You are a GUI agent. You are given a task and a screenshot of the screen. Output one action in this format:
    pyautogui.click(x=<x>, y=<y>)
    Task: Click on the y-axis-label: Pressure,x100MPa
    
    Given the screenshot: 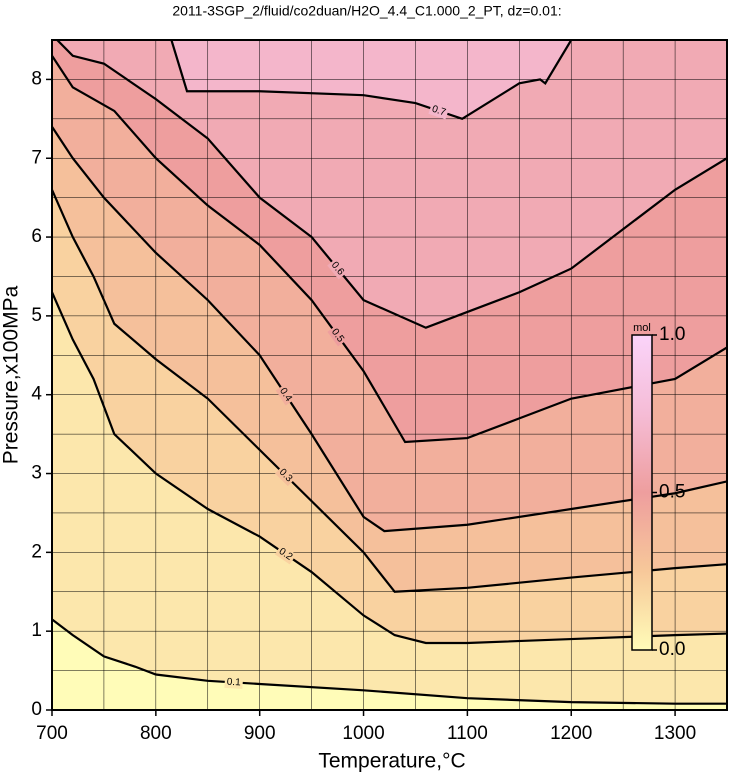 What is the action you would take?
    pyautogui.click(x=11, y=374)
    